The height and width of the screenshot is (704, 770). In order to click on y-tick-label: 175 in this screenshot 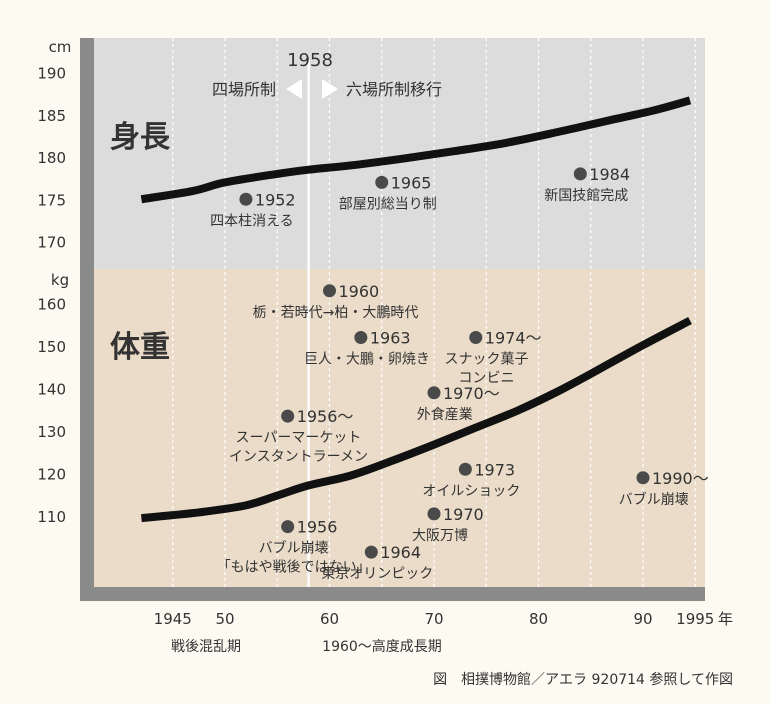, I will do `click(51, 200)`.